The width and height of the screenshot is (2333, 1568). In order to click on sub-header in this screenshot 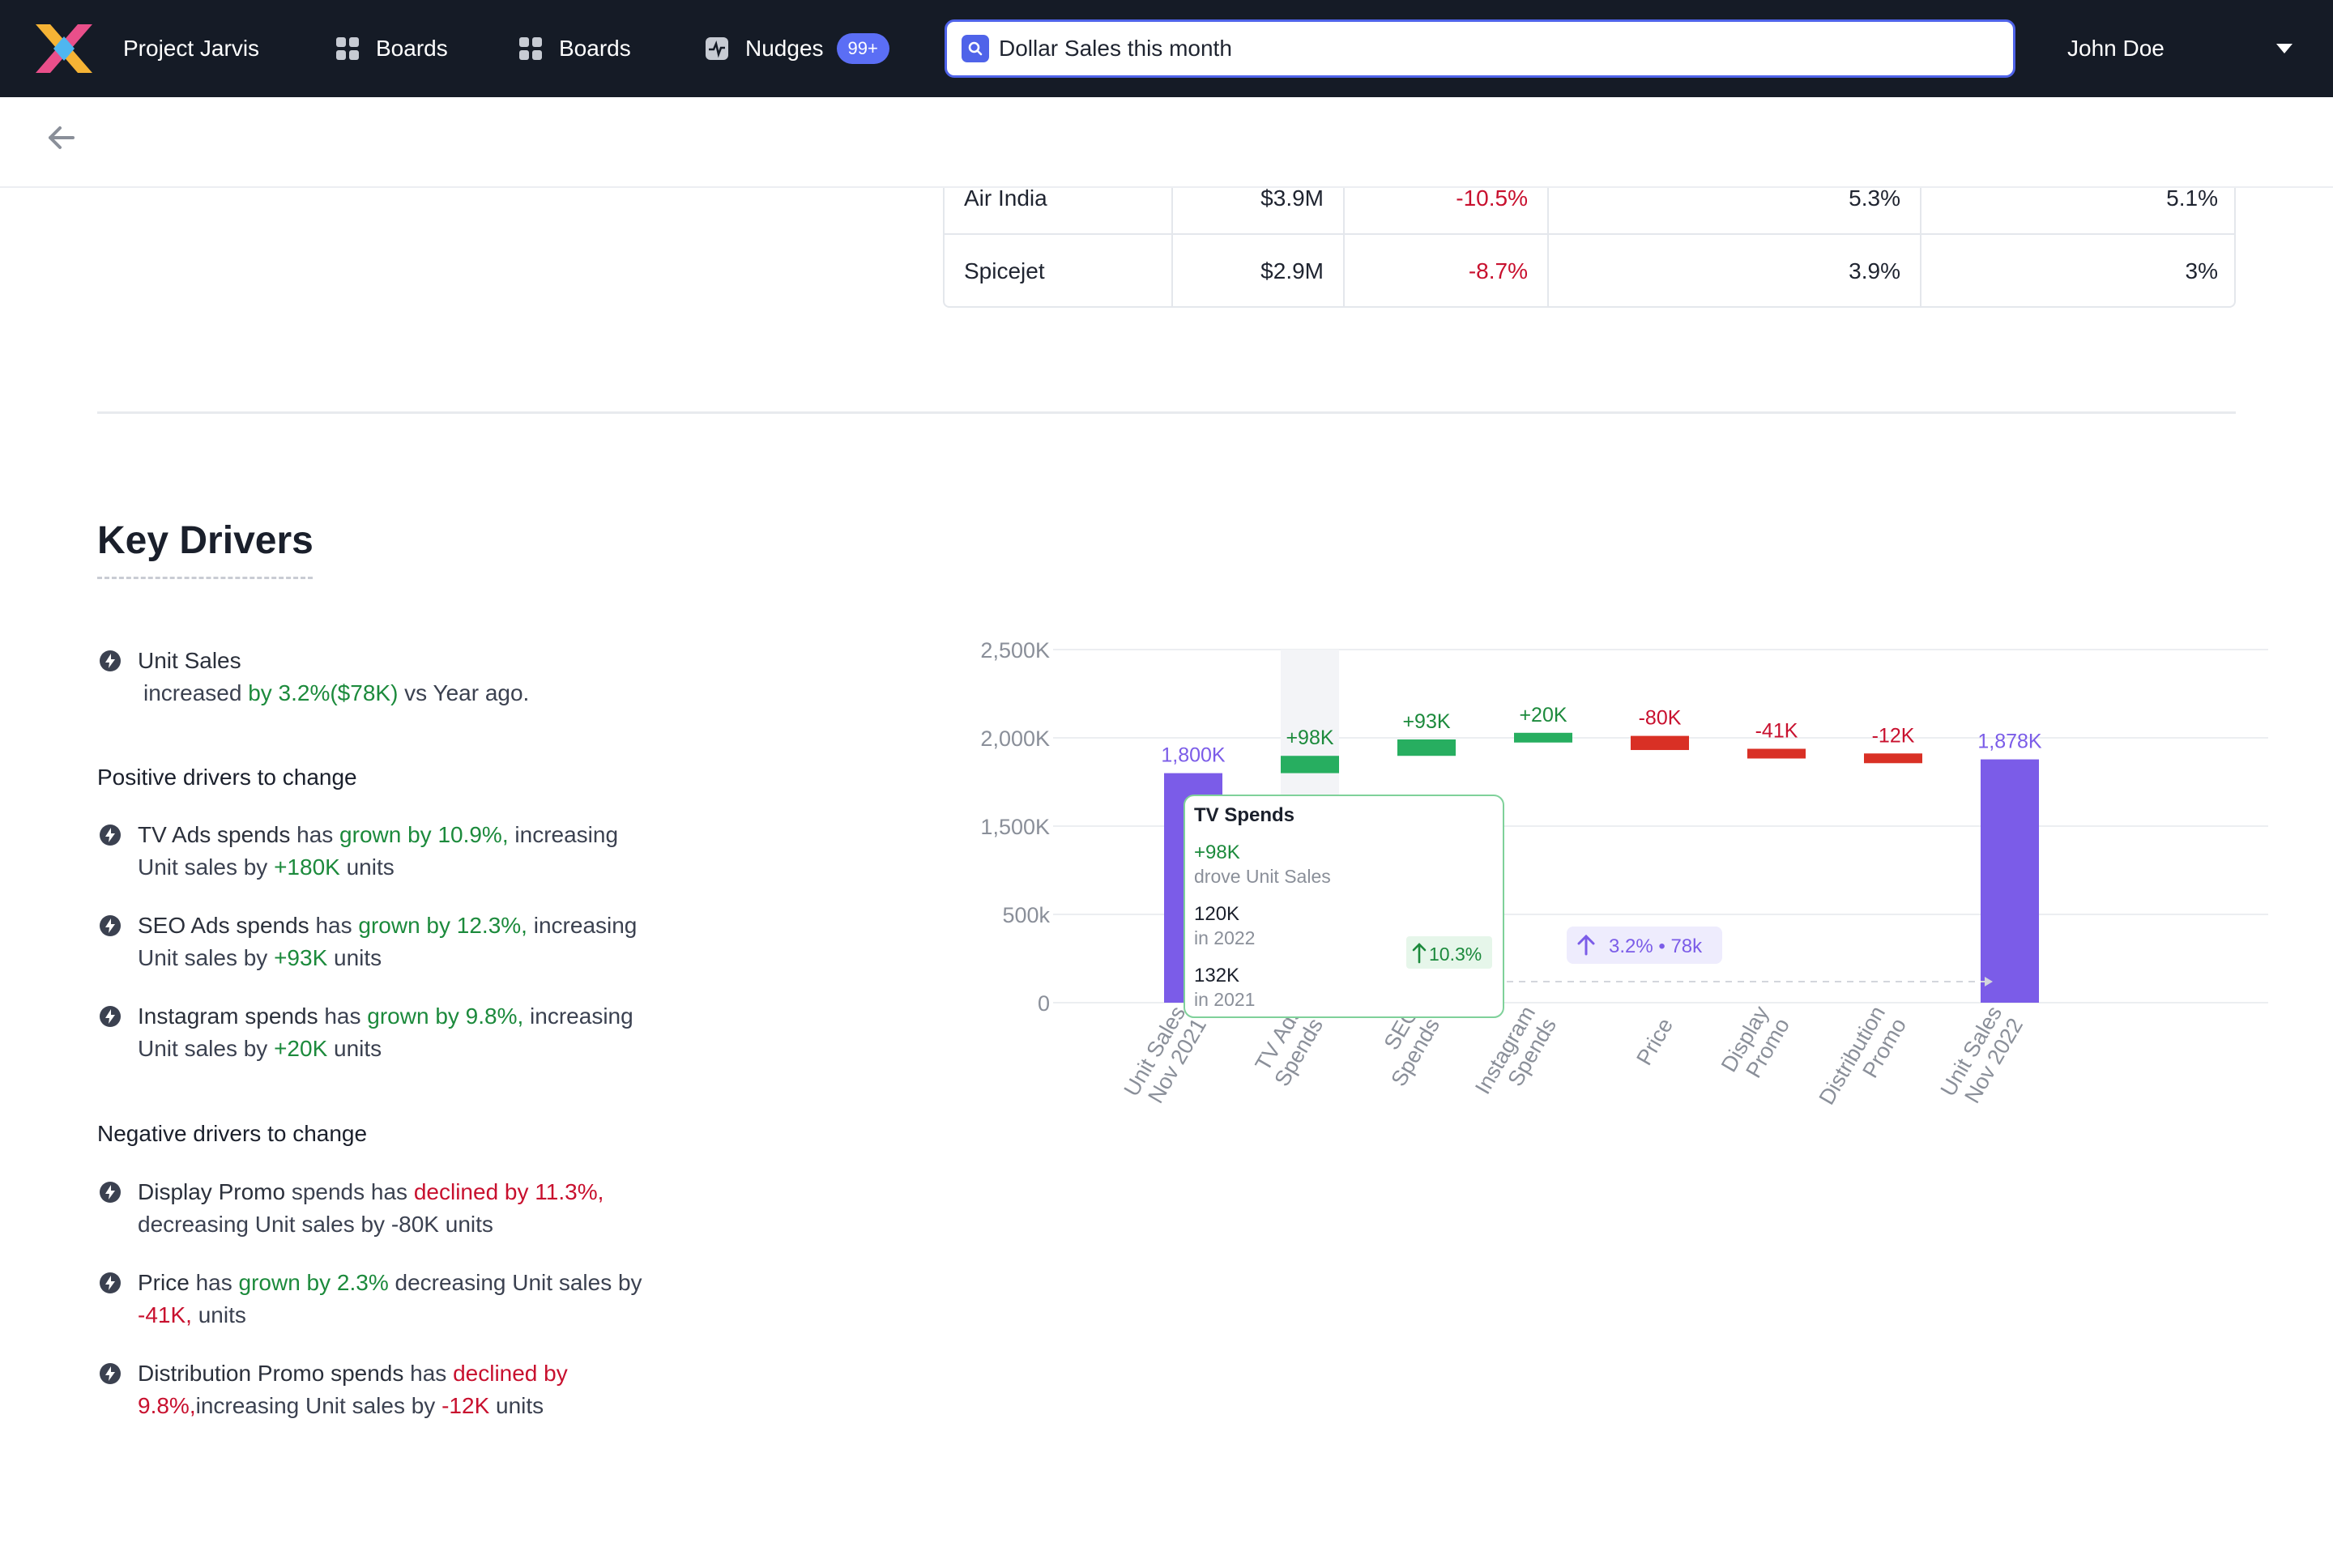, I will do `click(1166, 142)`.